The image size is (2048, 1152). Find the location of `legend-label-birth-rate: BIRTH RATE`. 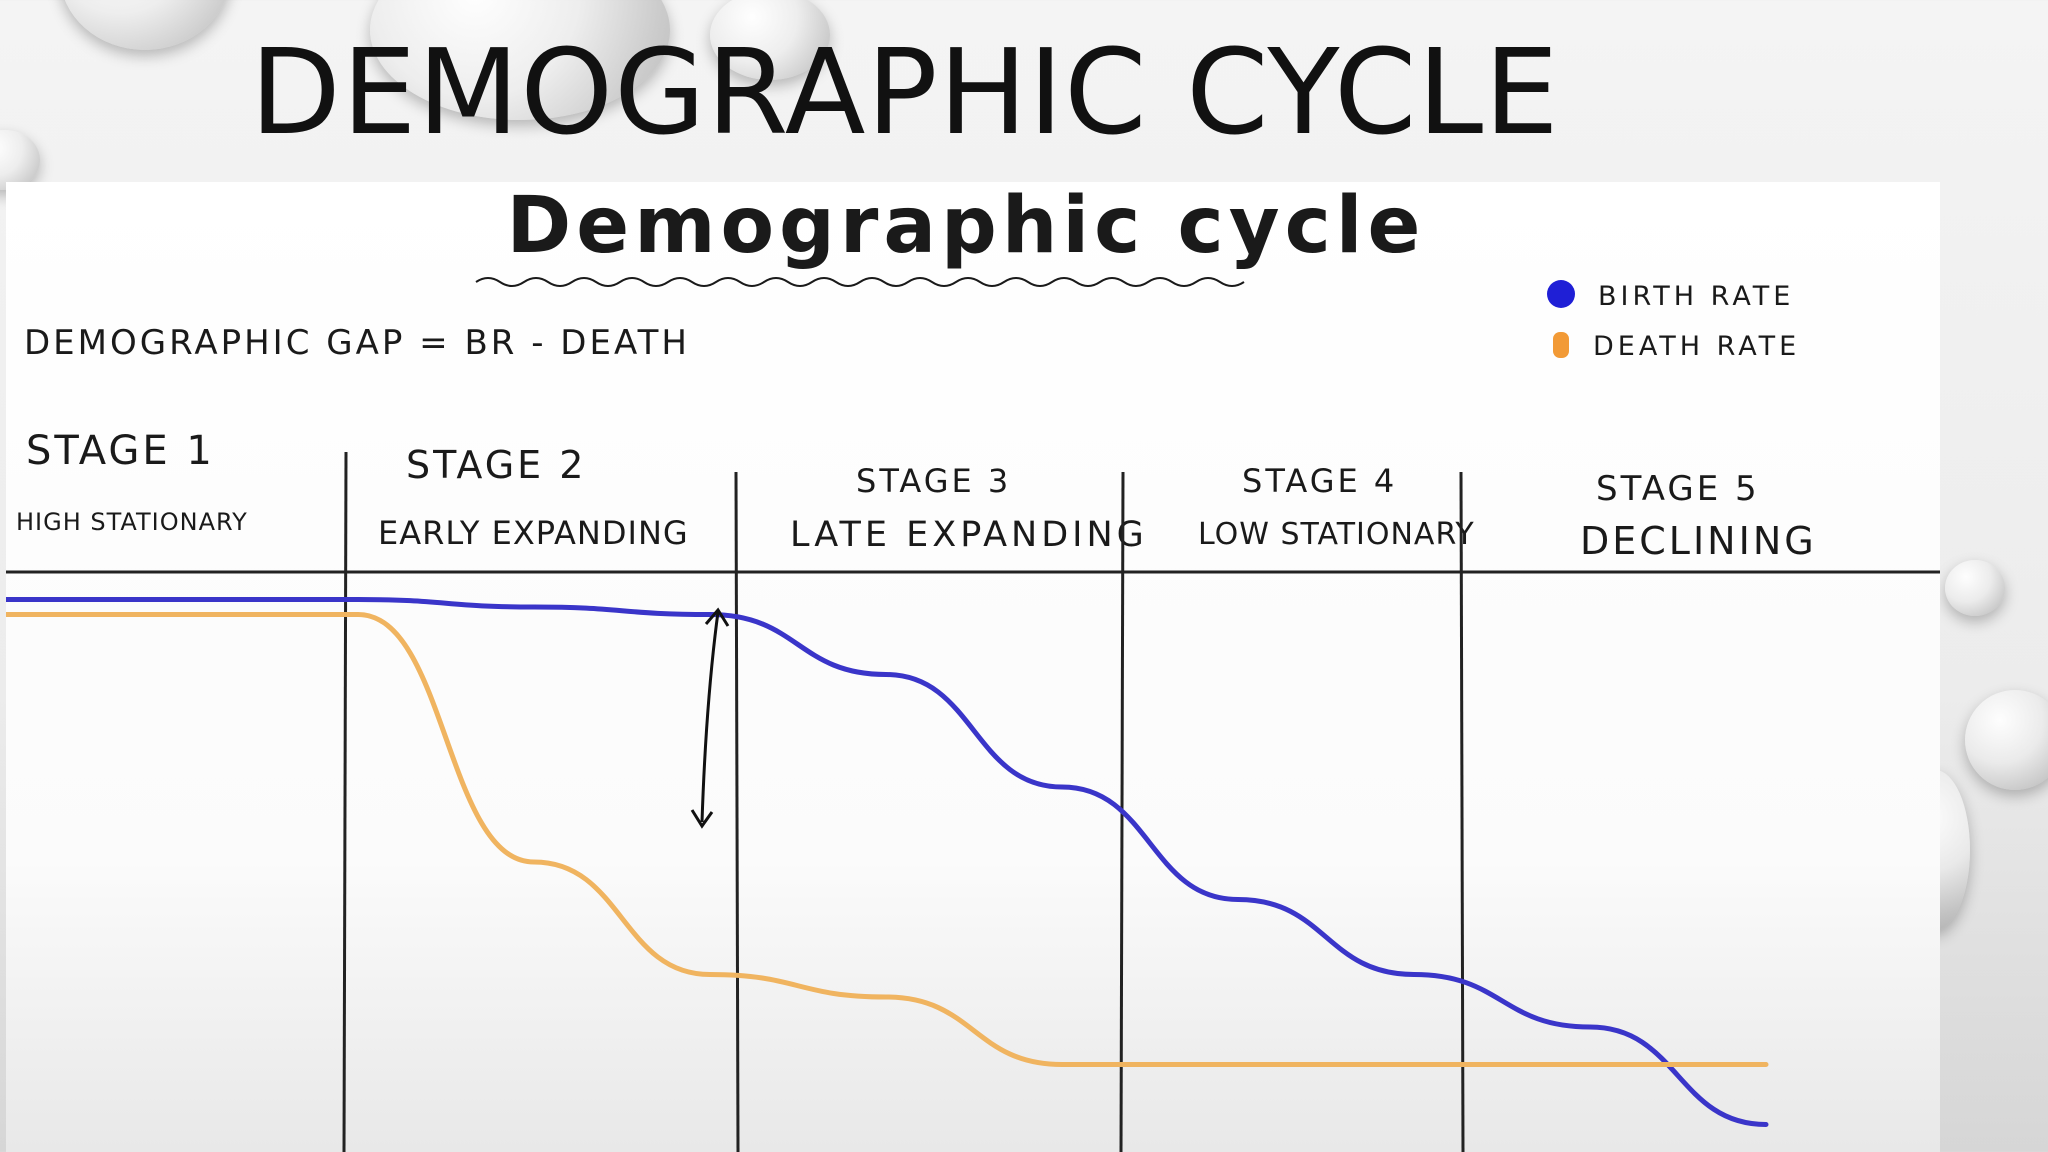

legend-label-birth-rate: BIRTH RATE is located at coordinates (1696, 296).